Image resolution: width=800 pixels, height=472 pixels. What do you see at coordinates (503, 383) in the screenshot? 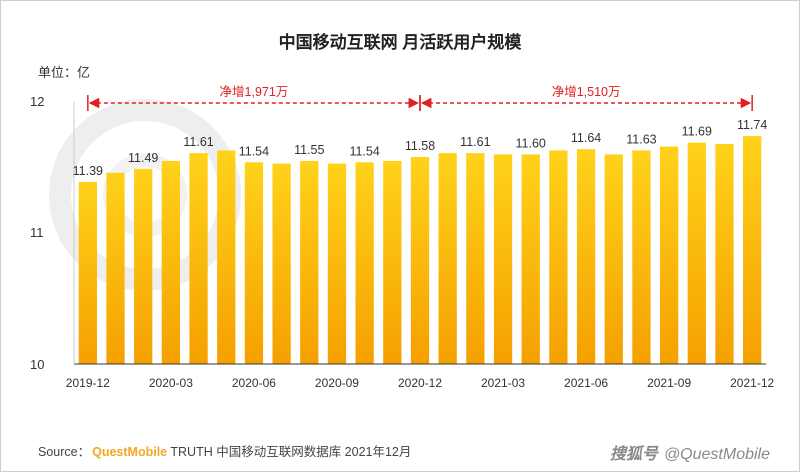
I see `x-tick-label: 2021-03` at bounding box center [503, 383].